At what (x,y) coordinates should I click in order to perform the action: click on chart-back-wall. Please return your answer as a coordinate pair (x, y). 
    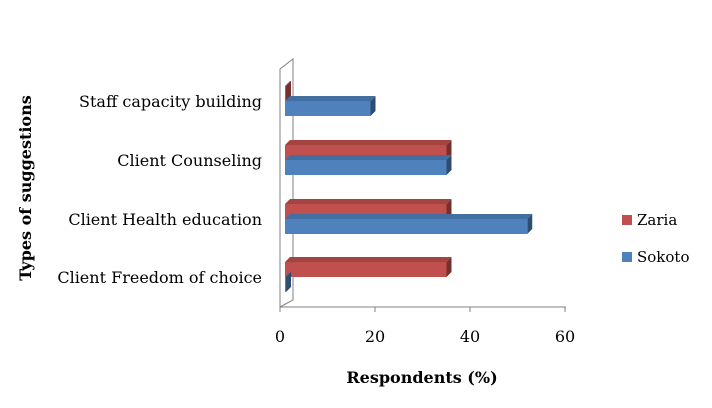
    Looking at the image, I should click on (286, 182).